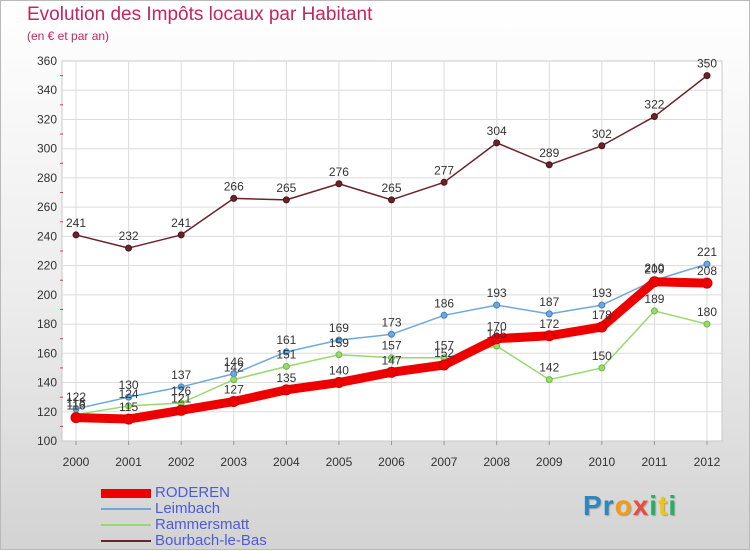 The width and height of the screenshot is (750, 551). What do you see at coordinates (602, 315) in the screenshot?
I see `data-label-roderen: 178` at bounding box center [602, 315].